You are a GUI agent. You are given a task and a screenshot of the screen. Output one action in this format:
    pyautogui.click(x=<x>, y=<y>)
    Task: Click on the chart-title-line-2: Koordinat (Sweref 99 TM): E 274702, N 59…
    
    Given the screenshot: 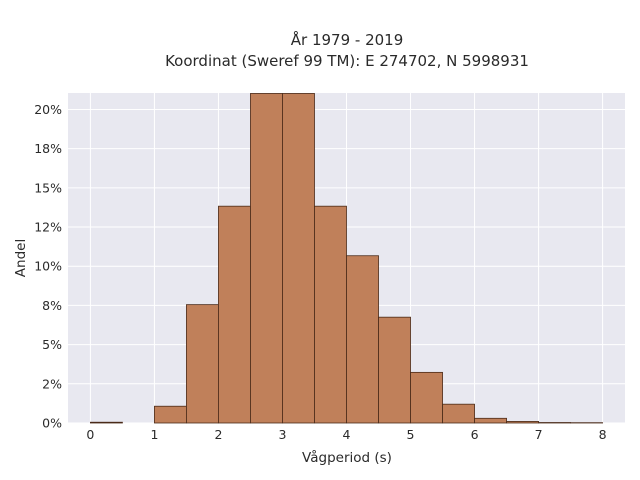 What is the action you would take?
    pyautogui.click(x=347, y=61)
    